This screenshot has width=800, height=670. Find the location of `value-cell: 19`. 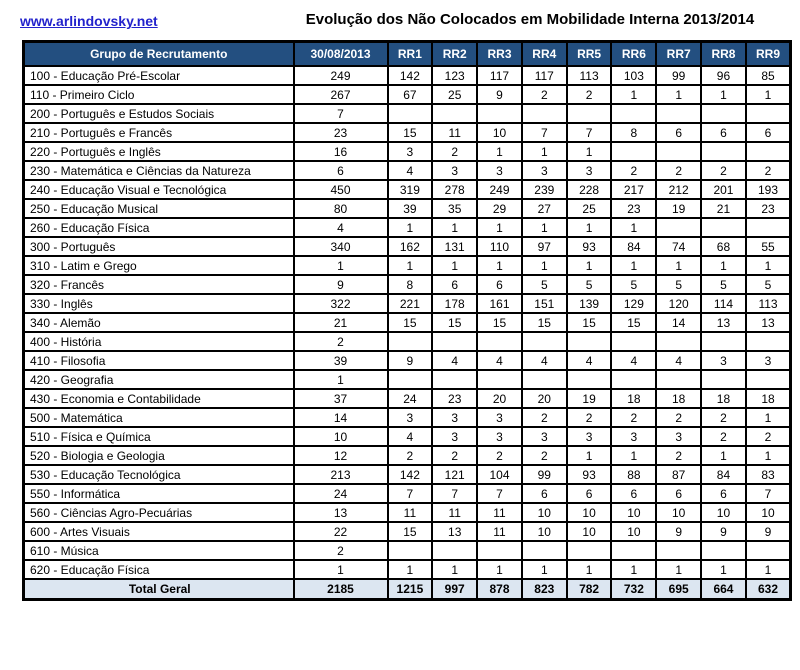

value-cell: 19 is located at coordinates (589, 398).